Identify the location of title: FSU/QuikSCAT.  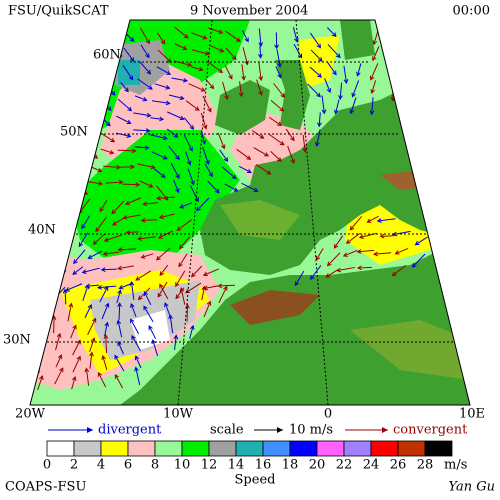
(58, 11).